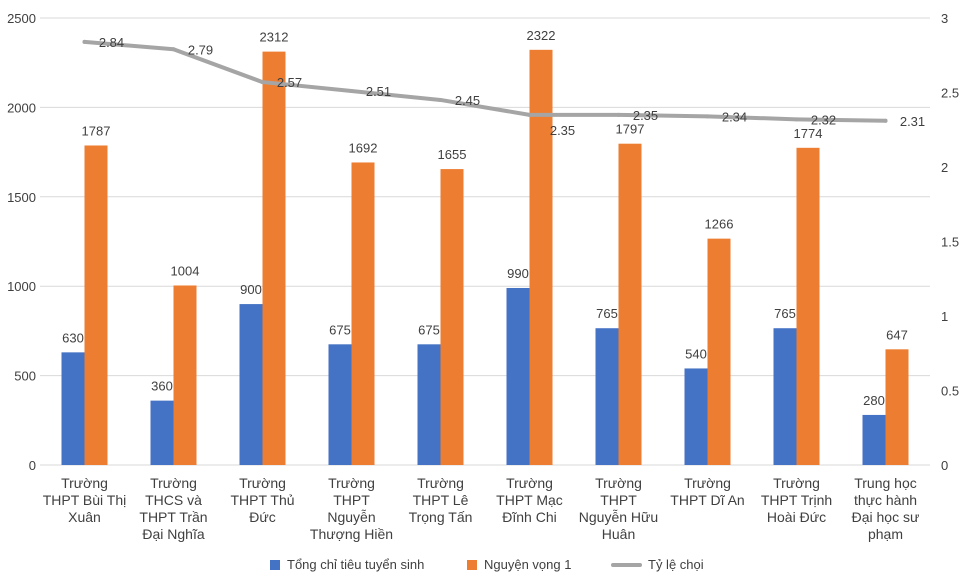 This screenshot has height=583, width=970. I want to click on category-label-line: THPT Thủ, so click(262, 500).